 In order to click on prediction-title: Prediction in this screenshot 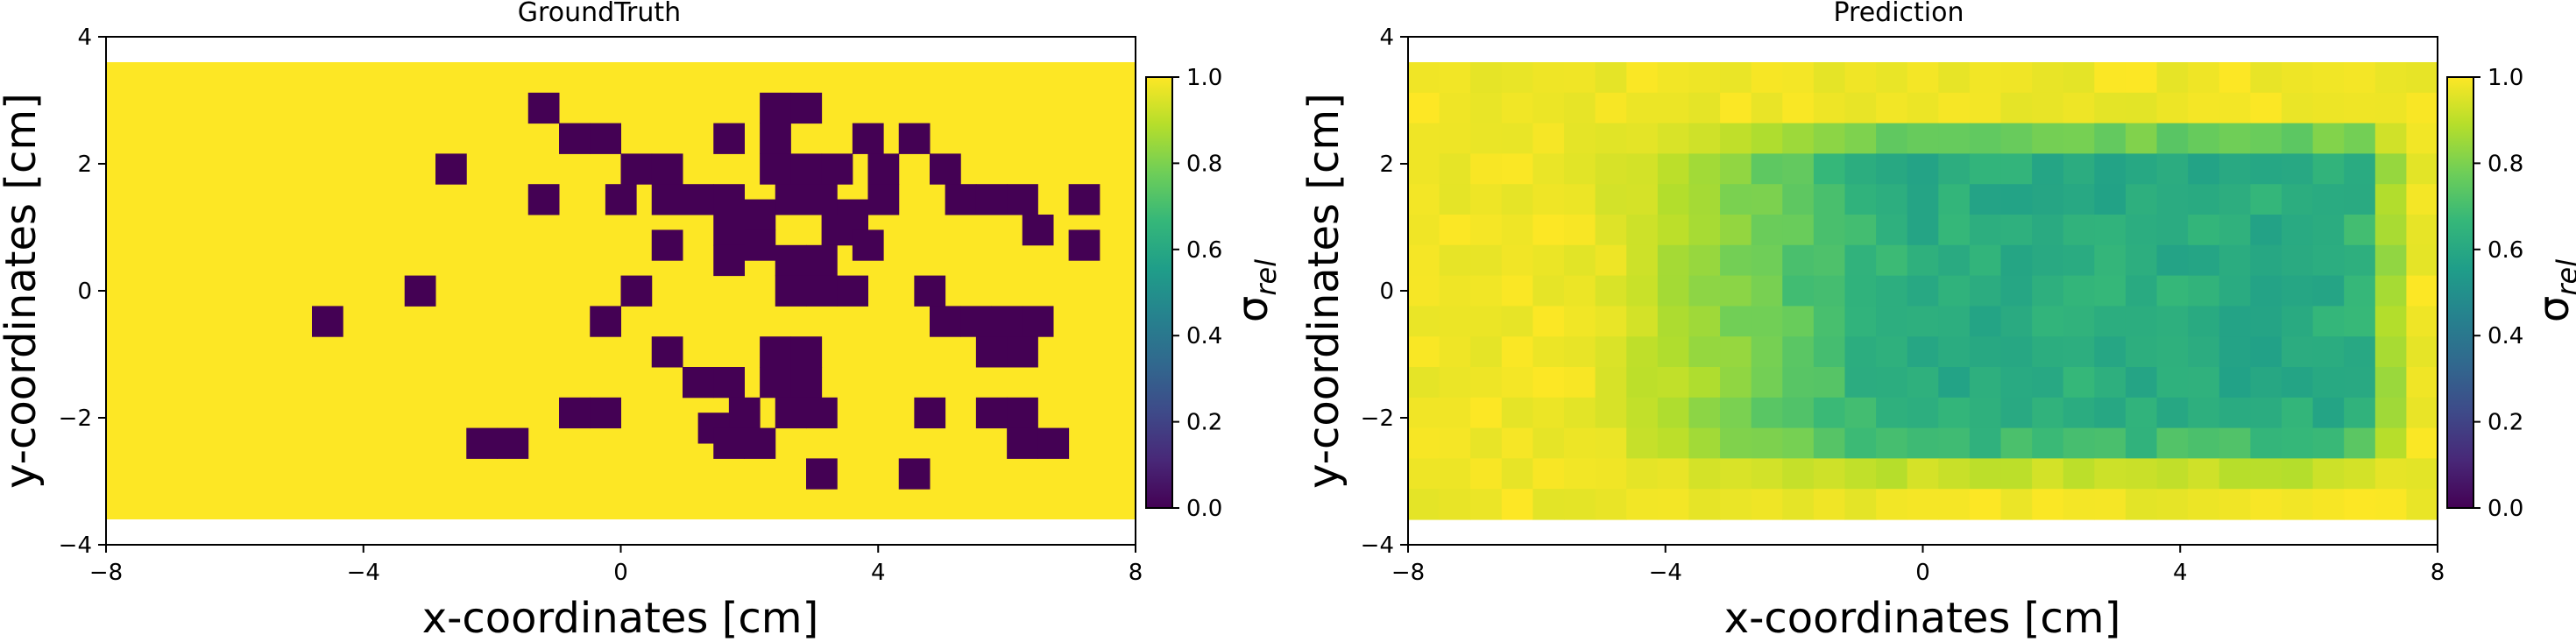, I will do `click(1898, 14)`.